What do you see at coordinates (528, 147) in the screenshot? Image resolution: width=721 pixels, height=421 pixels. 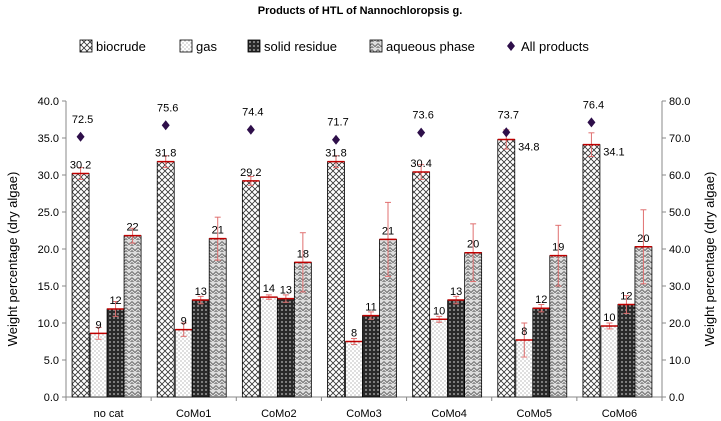 I see `data-label-biocrude: 34.8` at bounding box center [528, 147].